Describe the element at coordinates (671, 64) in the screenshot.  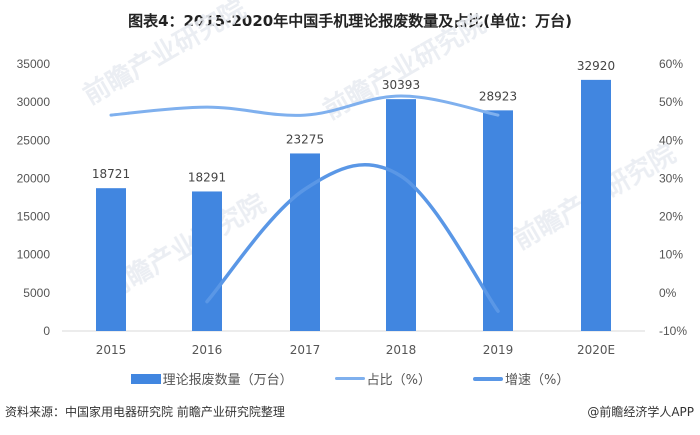
I see `right-tick-label: 60%` at that location.